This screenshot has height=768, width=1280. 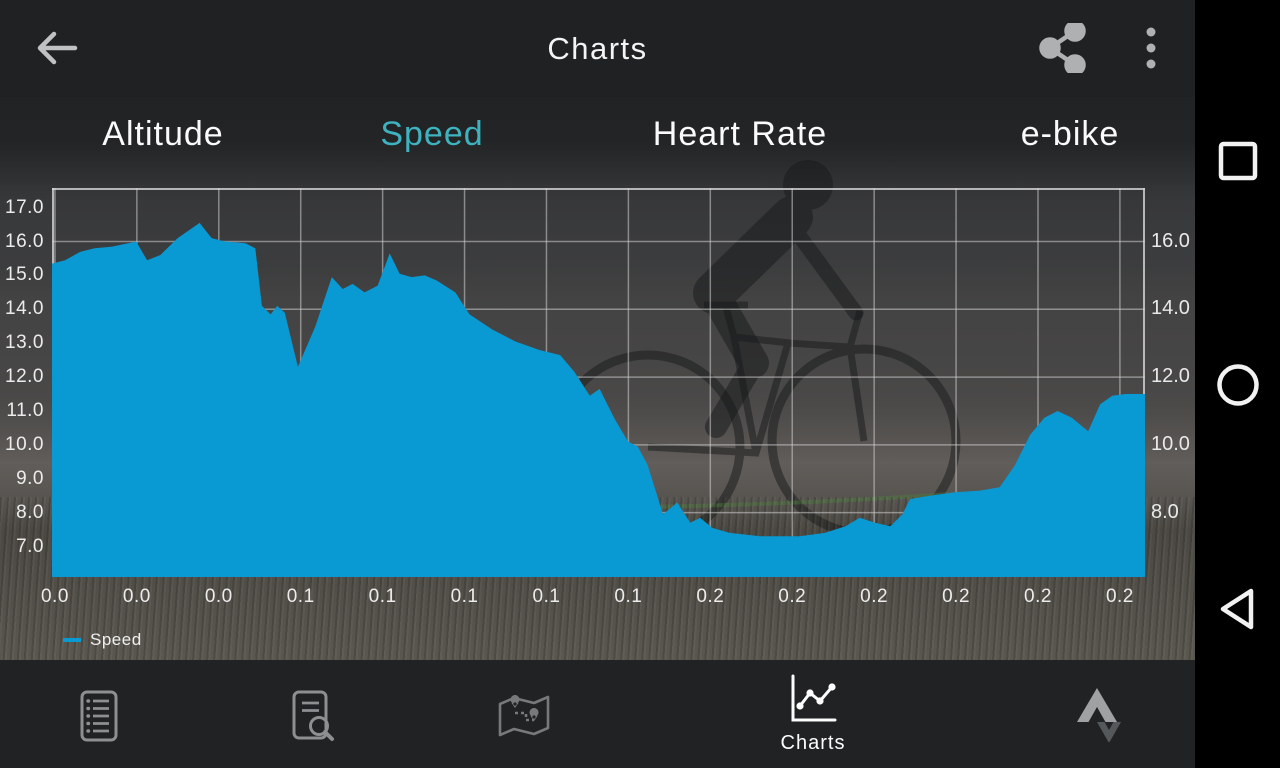 I want to click on y-axis-label-left: 8.0, so click(x=30, y=512).